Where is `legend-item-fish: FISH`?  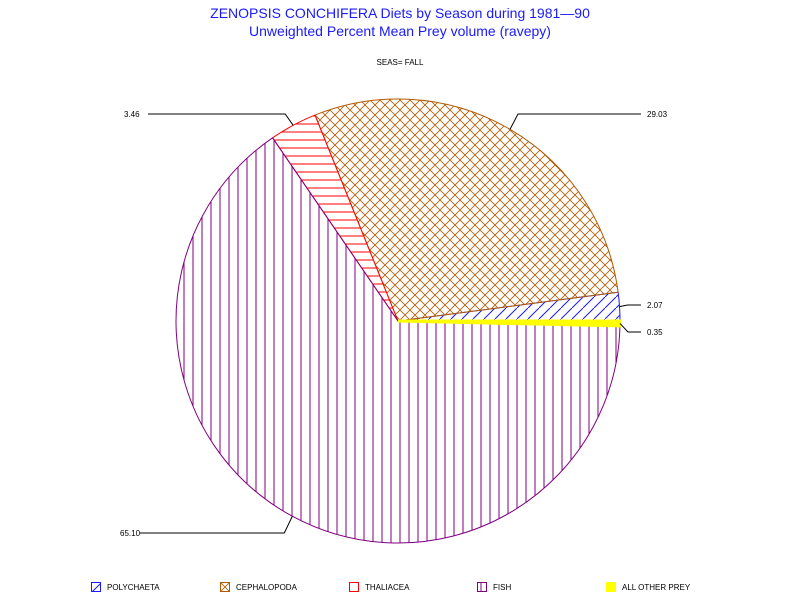
legend-item-fish: FISH is located at coordinates (494, 587).